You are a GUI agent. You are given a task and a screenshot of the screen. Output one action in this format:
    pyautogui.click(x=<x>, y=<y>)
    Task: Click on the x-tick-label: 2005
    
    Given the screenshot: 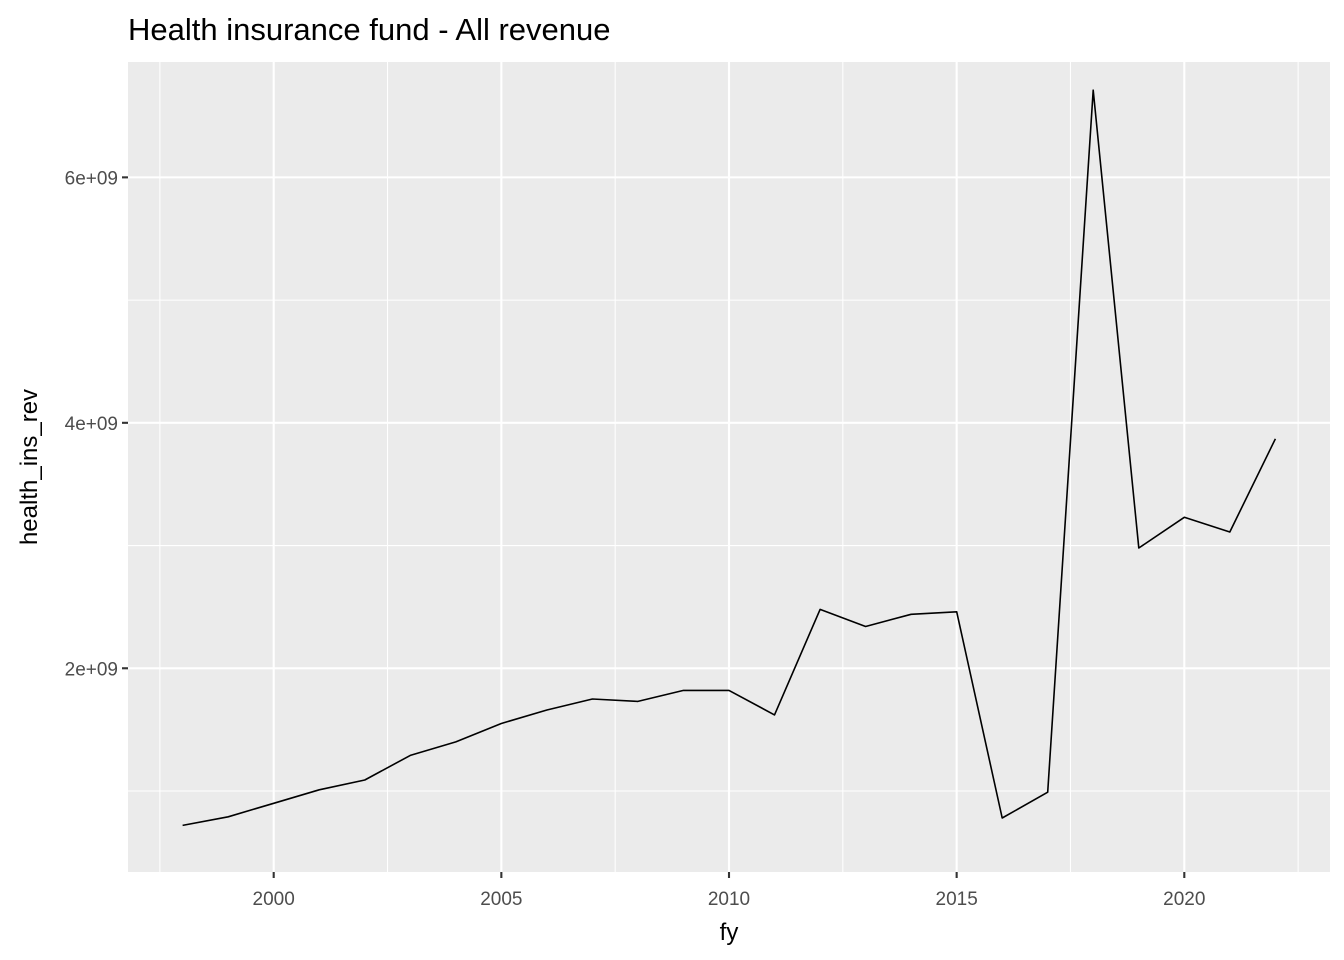 What is the action you would take?
    pyautogui.click(x=501, y=899)
    